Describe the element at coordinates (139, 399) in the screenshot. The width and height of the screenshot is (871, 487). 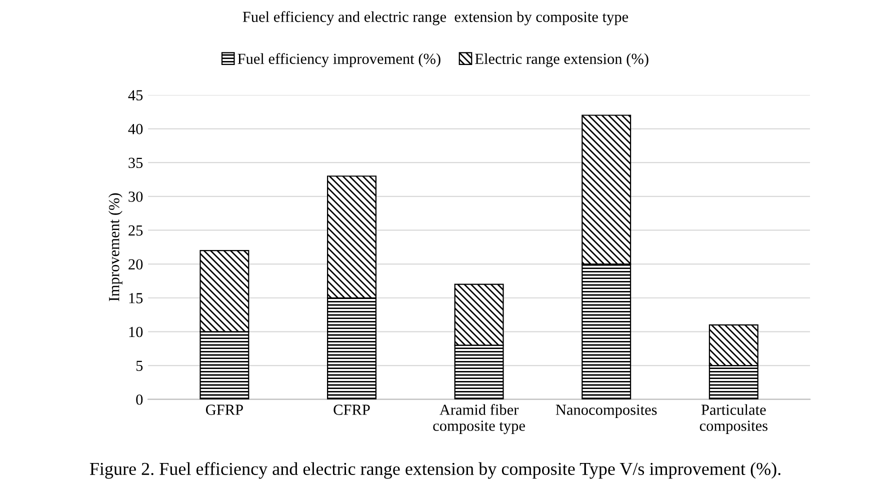
I see `y-tick-label: 0` at that location.